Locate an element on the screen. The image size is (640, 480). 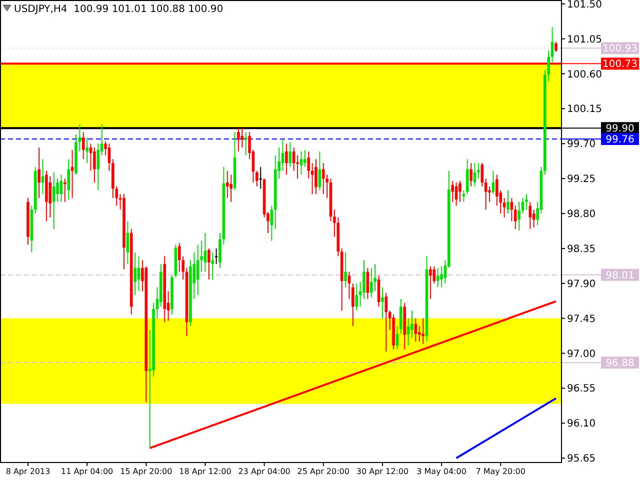
ref-line-label: 100.73 is located at coordinates (620, 64).